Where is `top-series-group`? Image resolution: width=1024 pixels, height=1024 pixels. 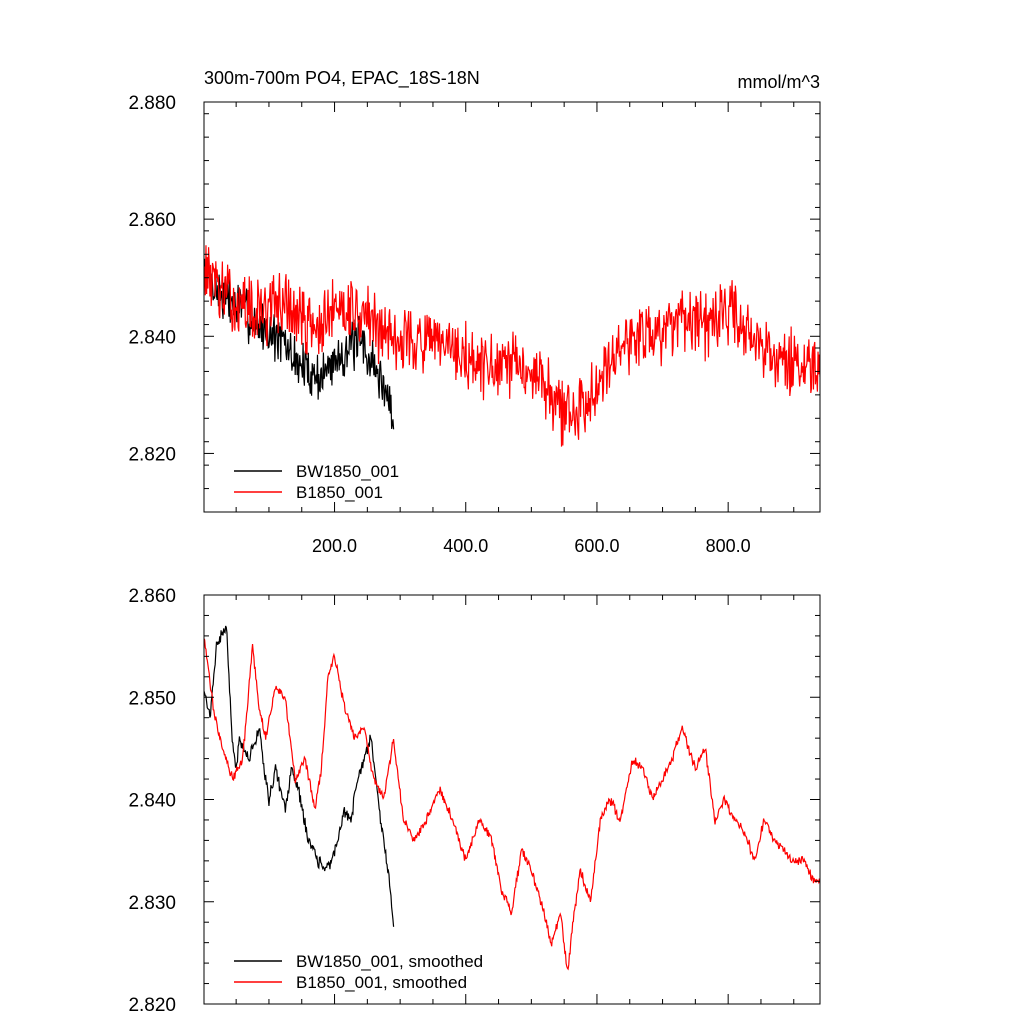 top-series-group is located at coordinates (512, 346).